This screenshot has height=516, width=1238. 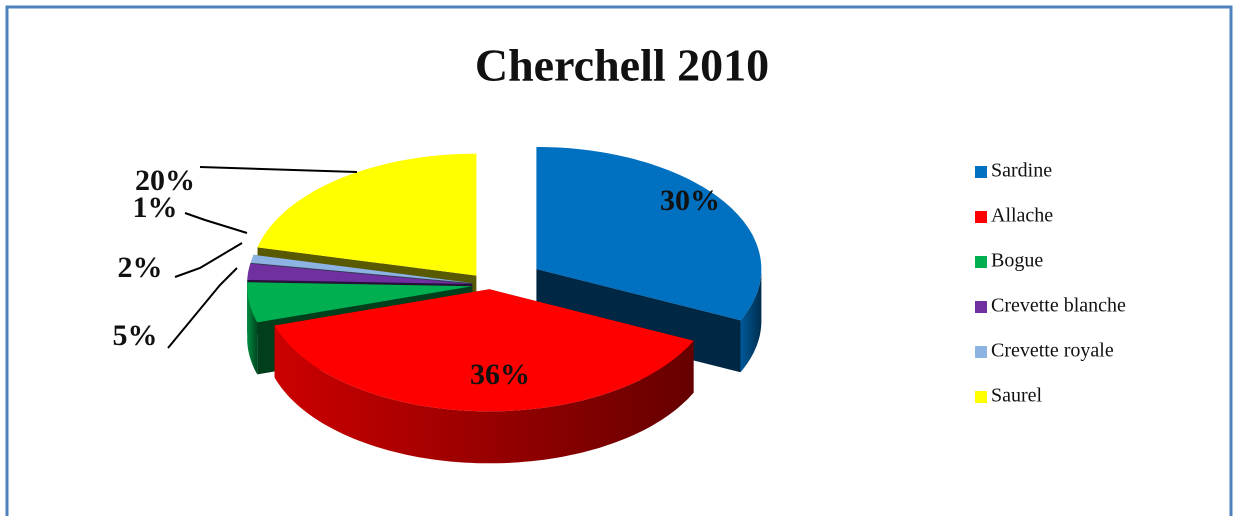 What do you see at coordinates (1017, 261) in the screenshot?
I see `legend-label: Bogue` at bounding box center [1017, 261].